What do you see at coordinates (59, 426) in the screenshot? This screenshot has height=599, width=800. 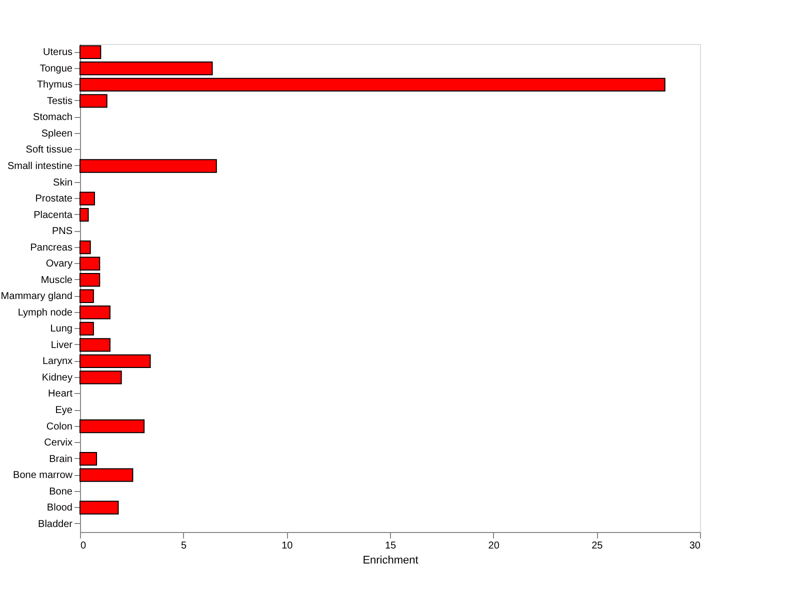 I see `y-tick-label: Colon` at bounding box center [59, 426].